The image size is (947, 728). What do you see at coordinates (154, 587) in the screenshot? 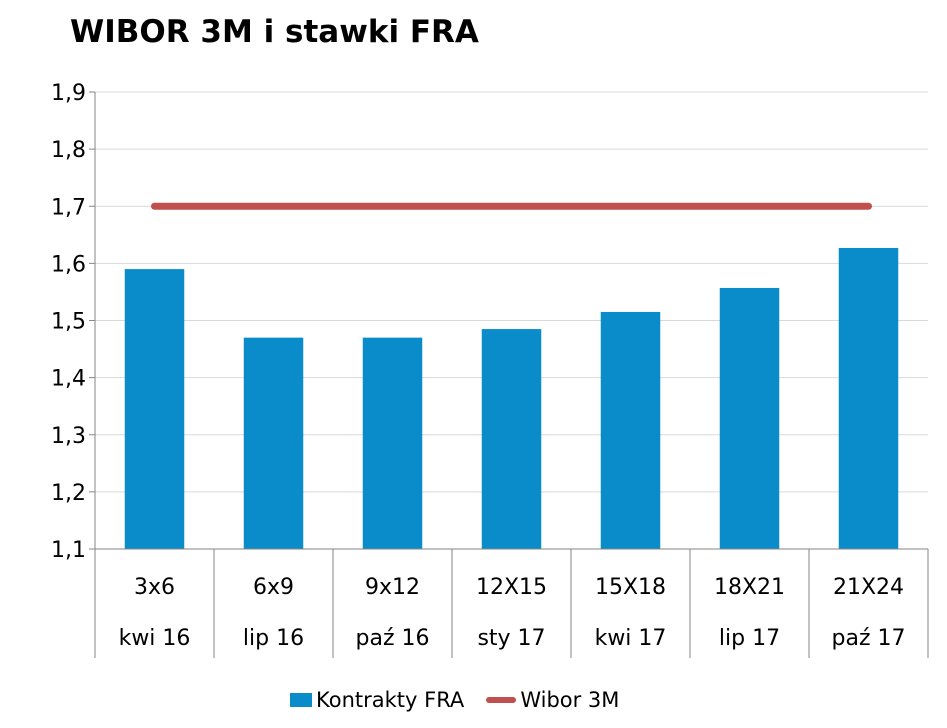
I see `x-tick-label: 3x6` at bounding box center [154, 587].